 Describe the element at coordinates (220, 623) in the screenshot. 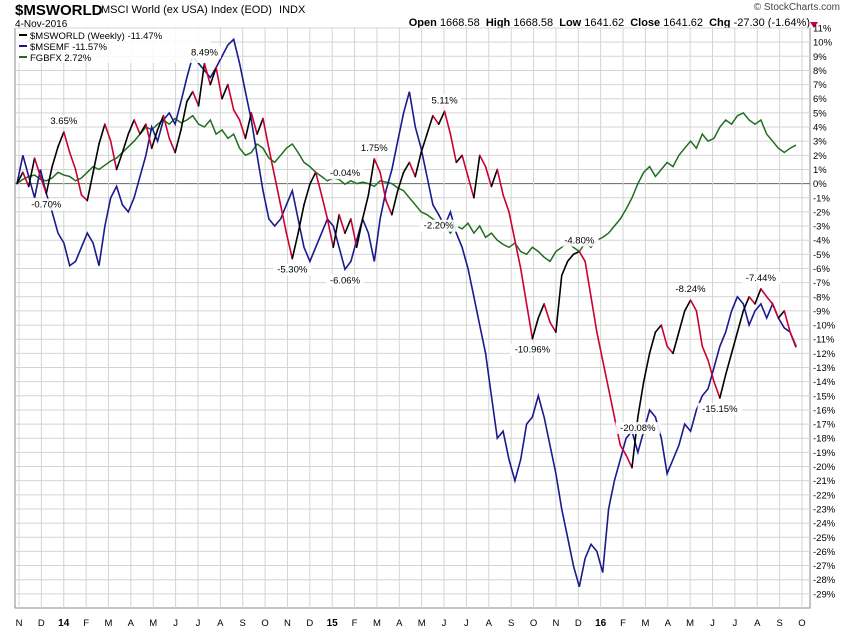

I see `x-tick-label: A` at that location.